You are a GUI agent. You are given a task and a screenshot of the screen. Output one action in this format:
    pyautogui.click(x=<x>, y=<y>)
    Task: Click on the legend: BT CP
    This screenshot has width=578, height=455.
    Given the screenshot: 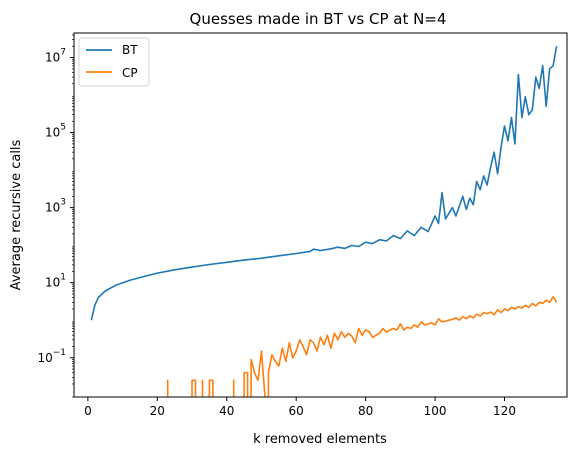 What is the action you would take?
    pyautogui.click(x=114, y=62)
    